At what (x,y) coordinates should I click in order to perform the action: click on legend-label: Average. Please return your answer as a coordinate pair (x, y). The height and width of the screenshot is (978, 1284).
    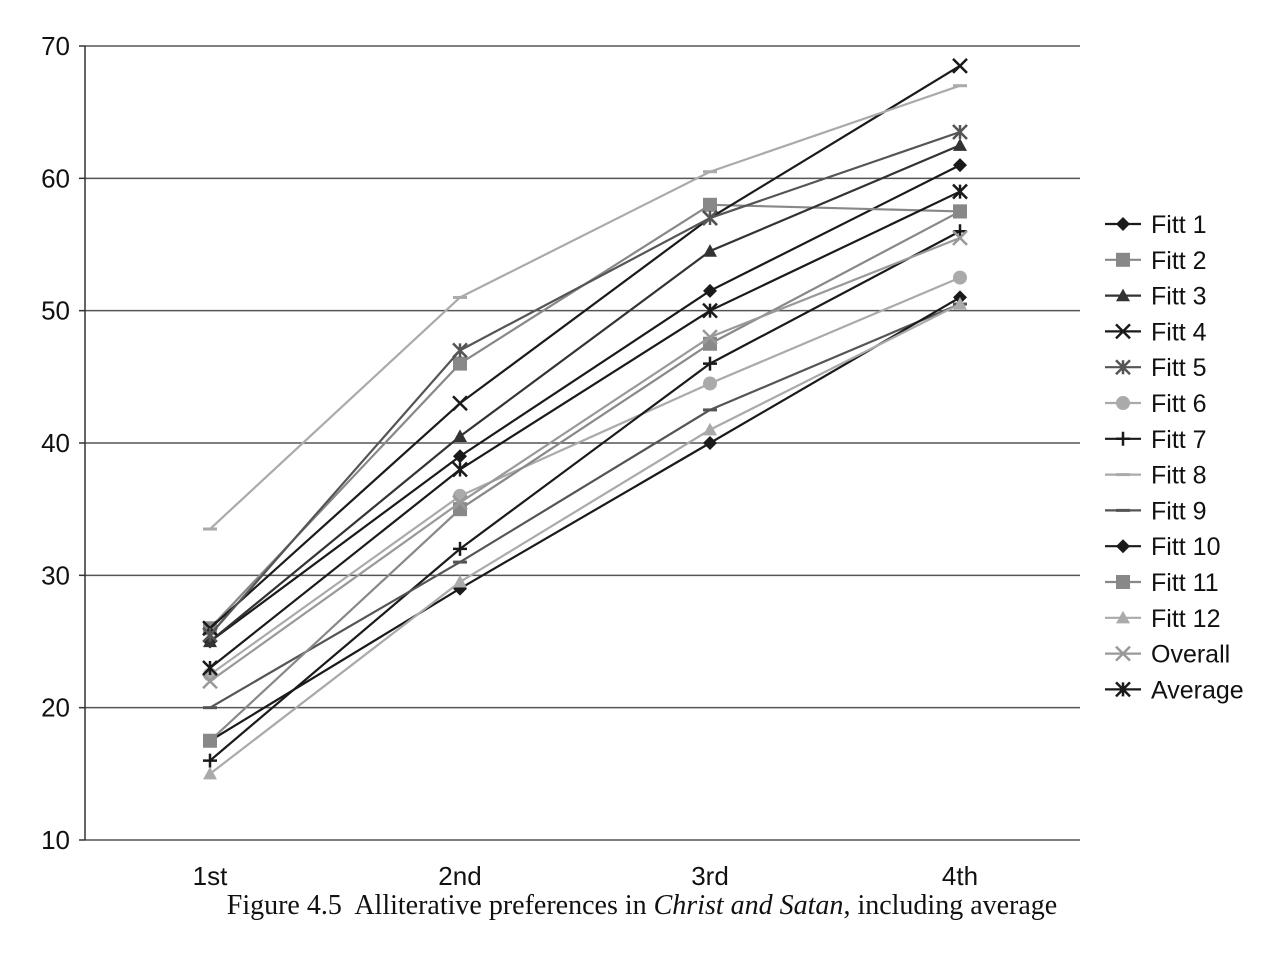
    Looking at the image, I should click on (1197, 690).